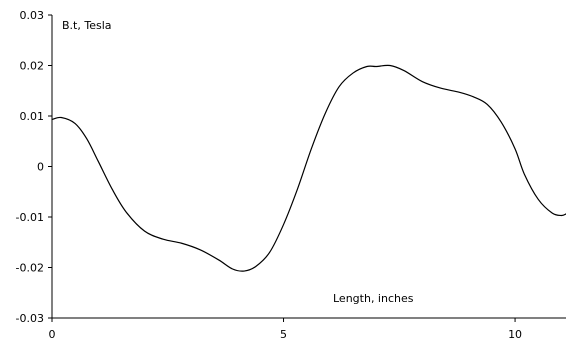 Image resolution: width=566 pixels, height=345 pixels. What do you see at coordinates (87, 25) in the screenshot?
I see `y-axis-title: B.t, Tesla` at bounding box center [87, 25].